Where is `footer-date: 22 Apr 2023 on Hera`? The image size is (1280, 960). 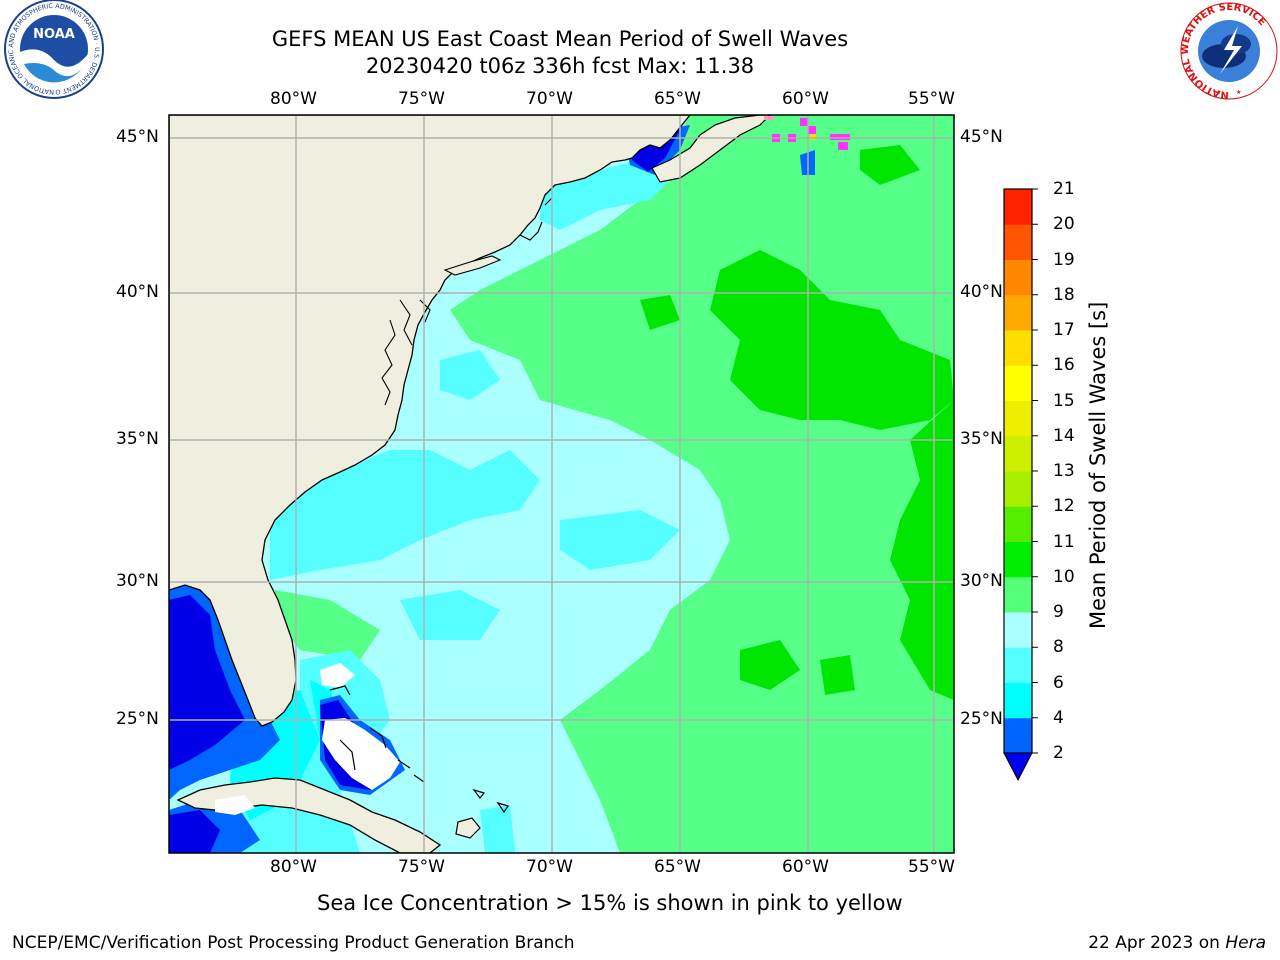
footer-date: 22 Apr 2023 on Hera is located at coordinates (1177, 943).